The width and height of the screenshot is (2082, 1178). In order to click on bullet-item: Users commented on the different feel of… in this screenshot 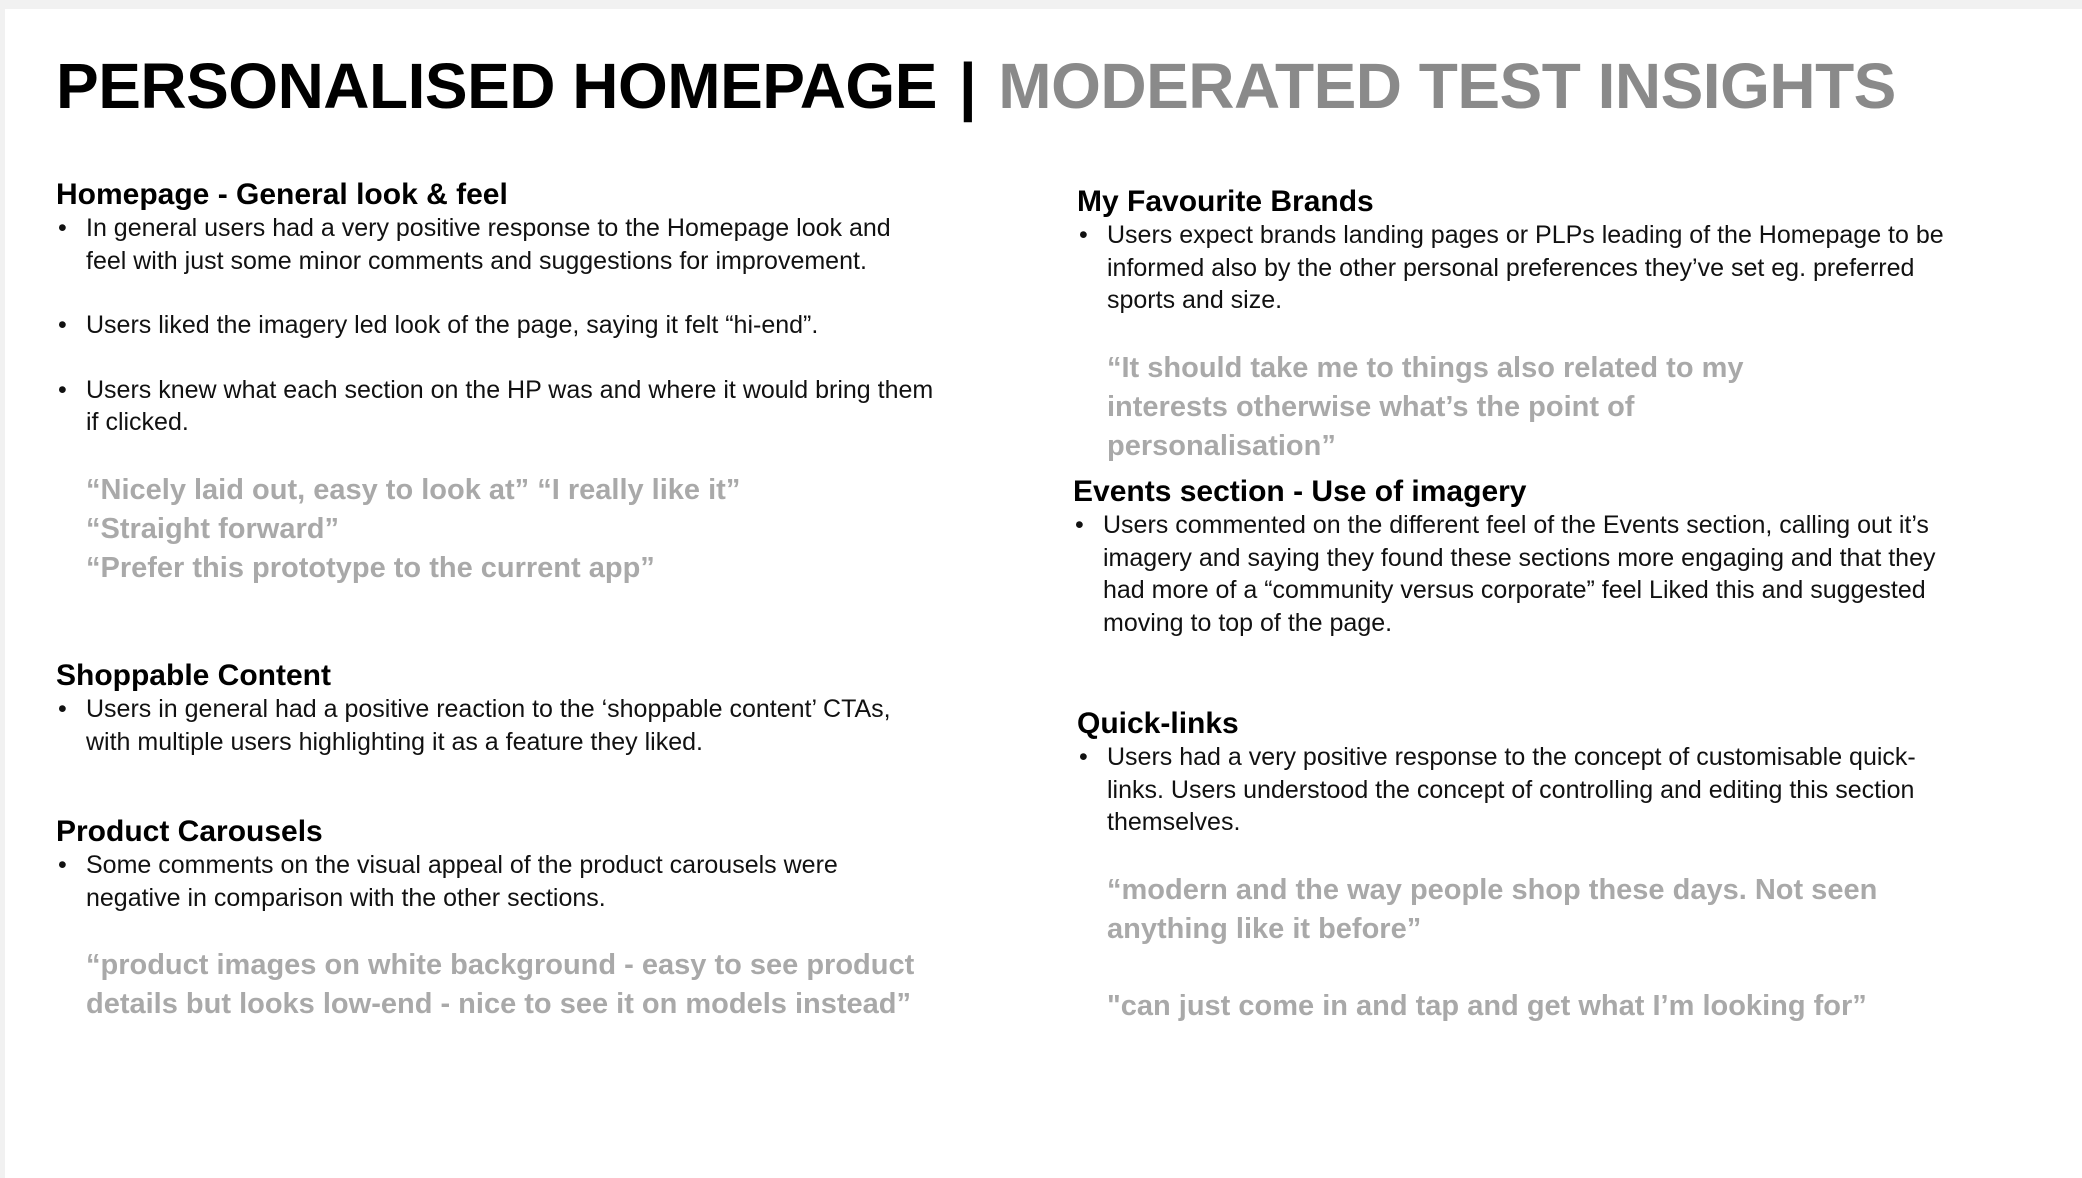, I will do `click(1508, 574)`.